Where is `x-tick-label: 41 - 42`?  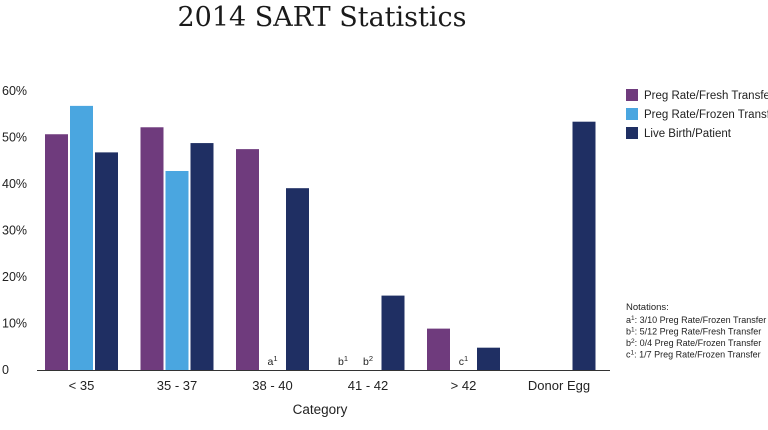
x-tick-label: 41 - 42 is located at coordinates (368, 385).